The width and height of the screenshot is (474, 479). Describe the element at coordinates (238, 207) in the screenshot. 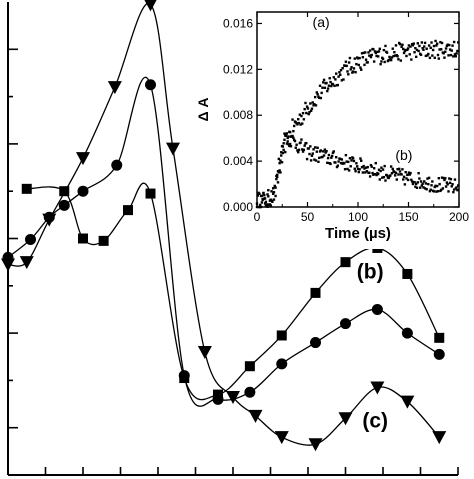

I see `inset-y-tick-label: 0.000` at that location.